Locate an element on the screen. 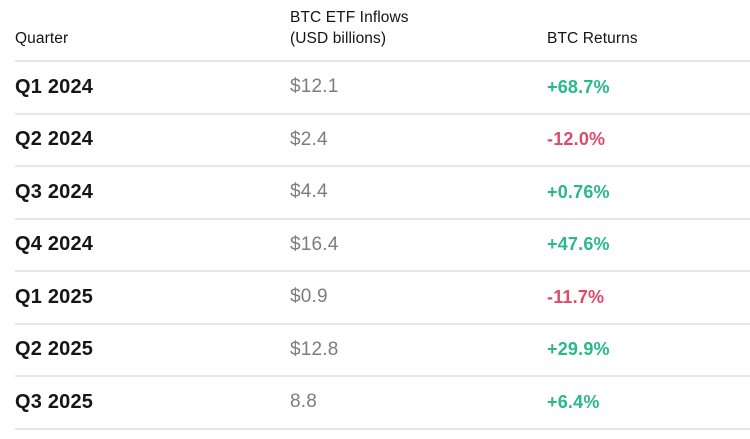  quarter-cell: Q1 2025 is located at coordinates (54, 296).